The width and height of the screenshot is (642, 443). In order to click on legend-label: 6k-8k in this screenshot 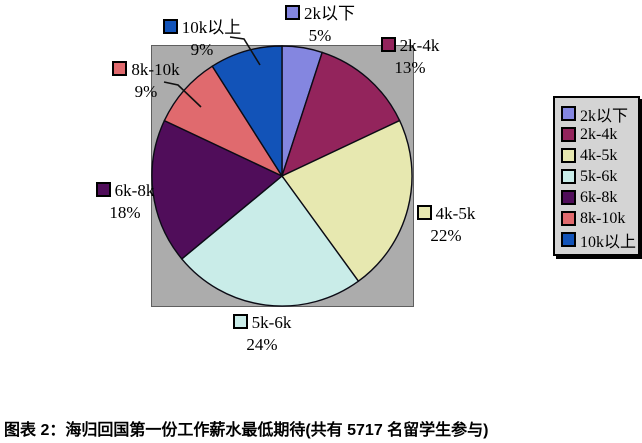, I will do `click(599, 197)`.